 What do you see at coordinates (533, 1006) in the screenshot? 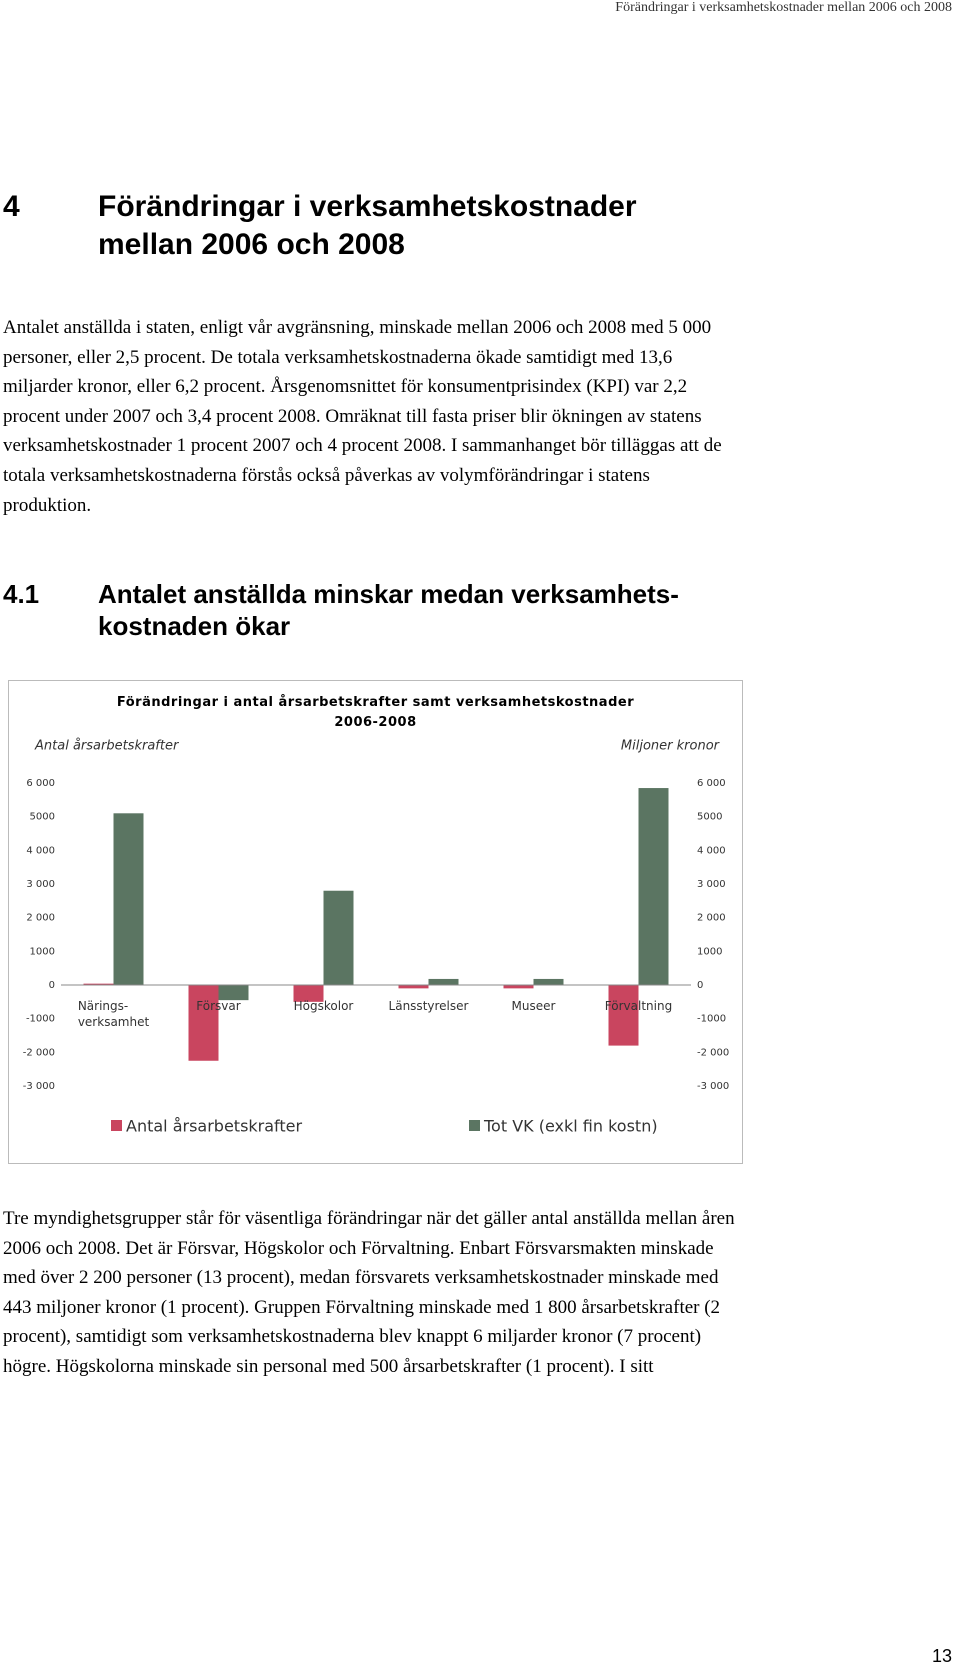
I see `x-tick-label: Museer` at bounding box center [533, 1006].